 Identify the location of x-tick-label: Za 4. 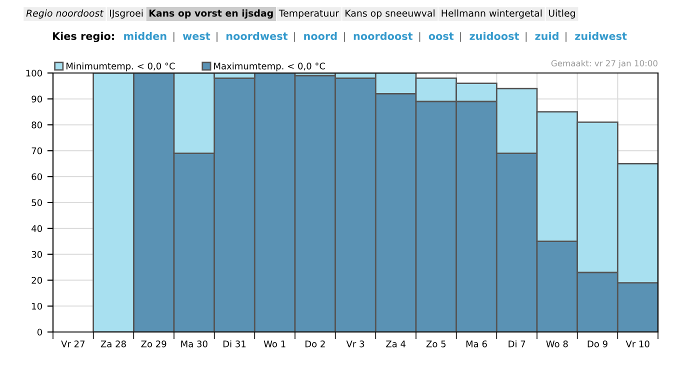
(396, 344).